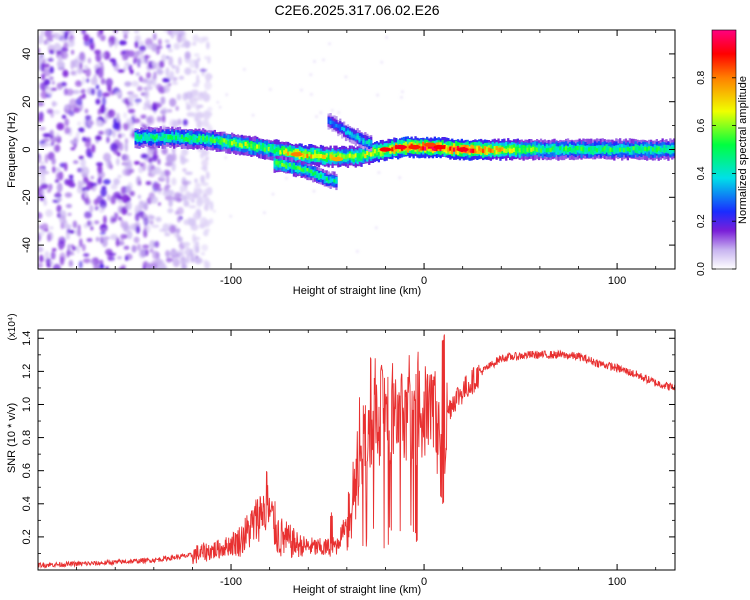 Image resolution: width=750 pixels, height=600 pixels. I want to click on colorbar-tick-label: 0.4, so click(701, 173).